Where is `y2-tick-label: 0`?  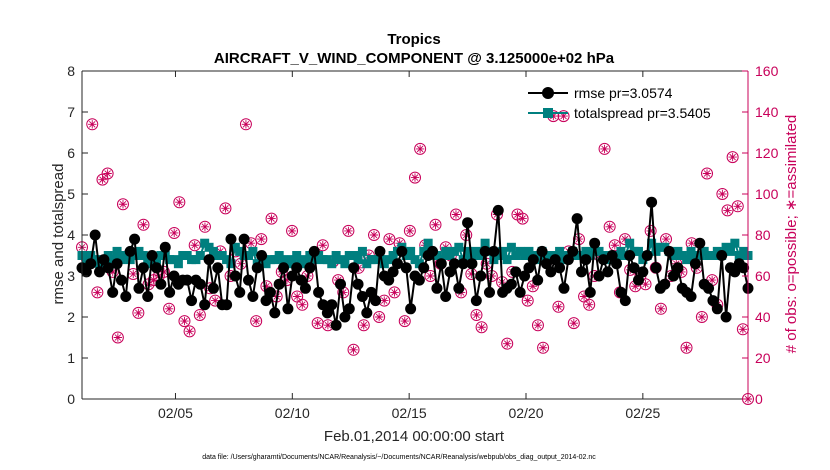 y2-tick-label: 0 is located at coordinates (759, 399).